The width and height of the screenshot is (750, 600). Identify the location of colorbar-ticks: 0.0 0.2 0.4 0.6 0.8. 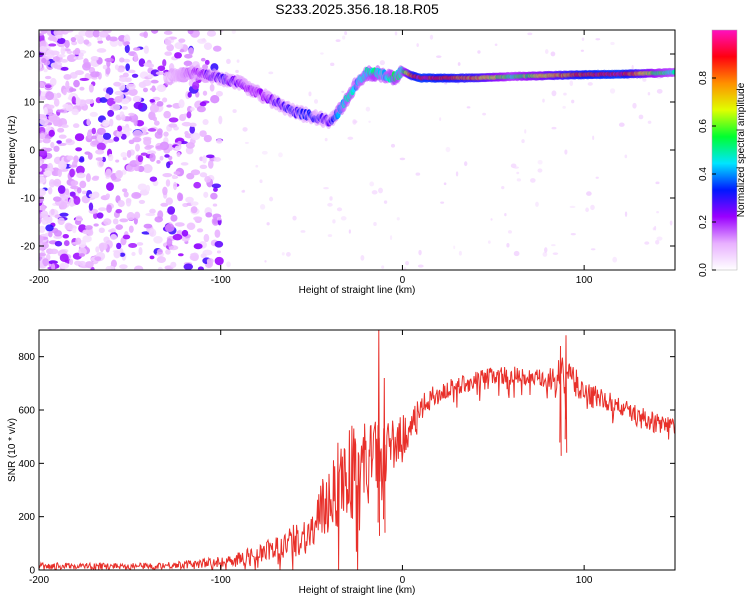
(707, 174).